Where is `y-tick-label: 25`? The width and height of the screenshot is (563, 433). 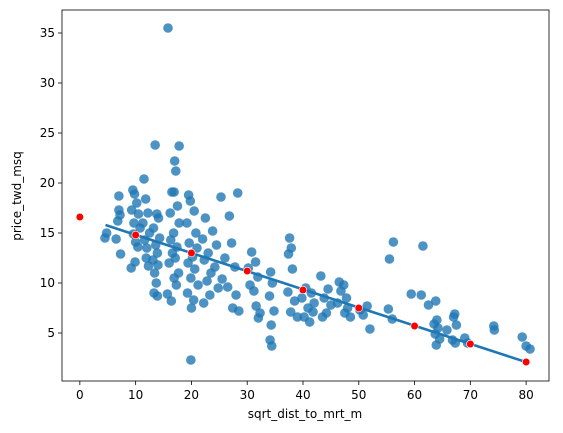
y-tick-label: 25 is located at coordinates (47, 133).